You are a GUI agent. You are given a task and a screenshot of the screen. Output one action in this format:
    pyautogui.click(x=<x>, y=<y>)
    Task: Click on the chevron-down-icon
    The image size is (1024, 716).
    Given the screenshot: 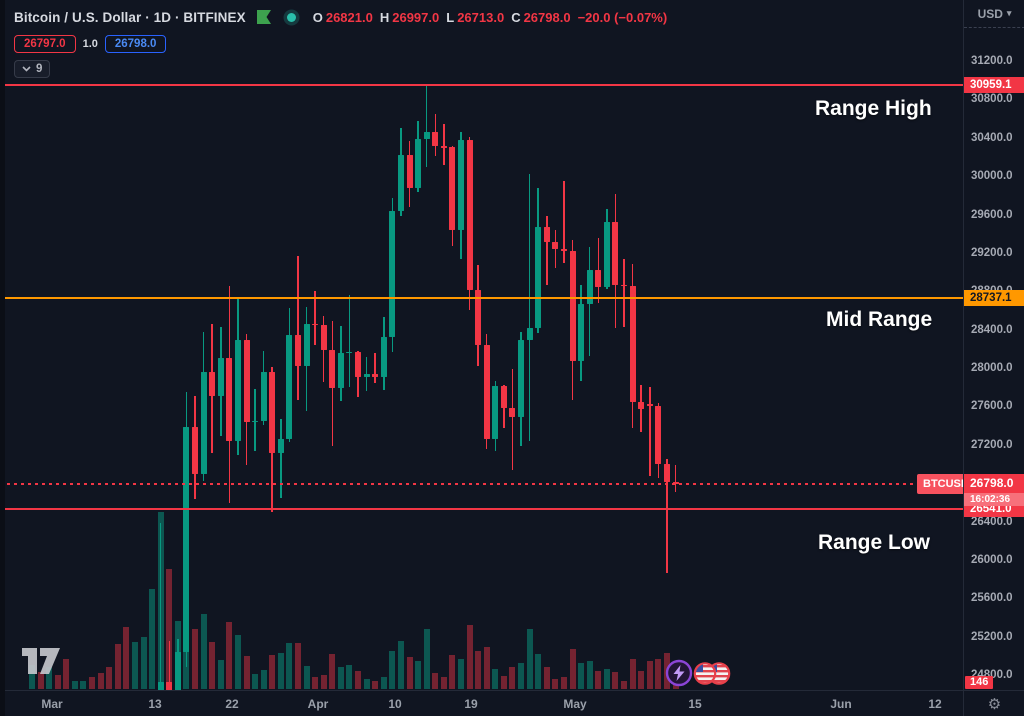 What is the action you would take?
    pyautogui.click(x=26, y=69)
    